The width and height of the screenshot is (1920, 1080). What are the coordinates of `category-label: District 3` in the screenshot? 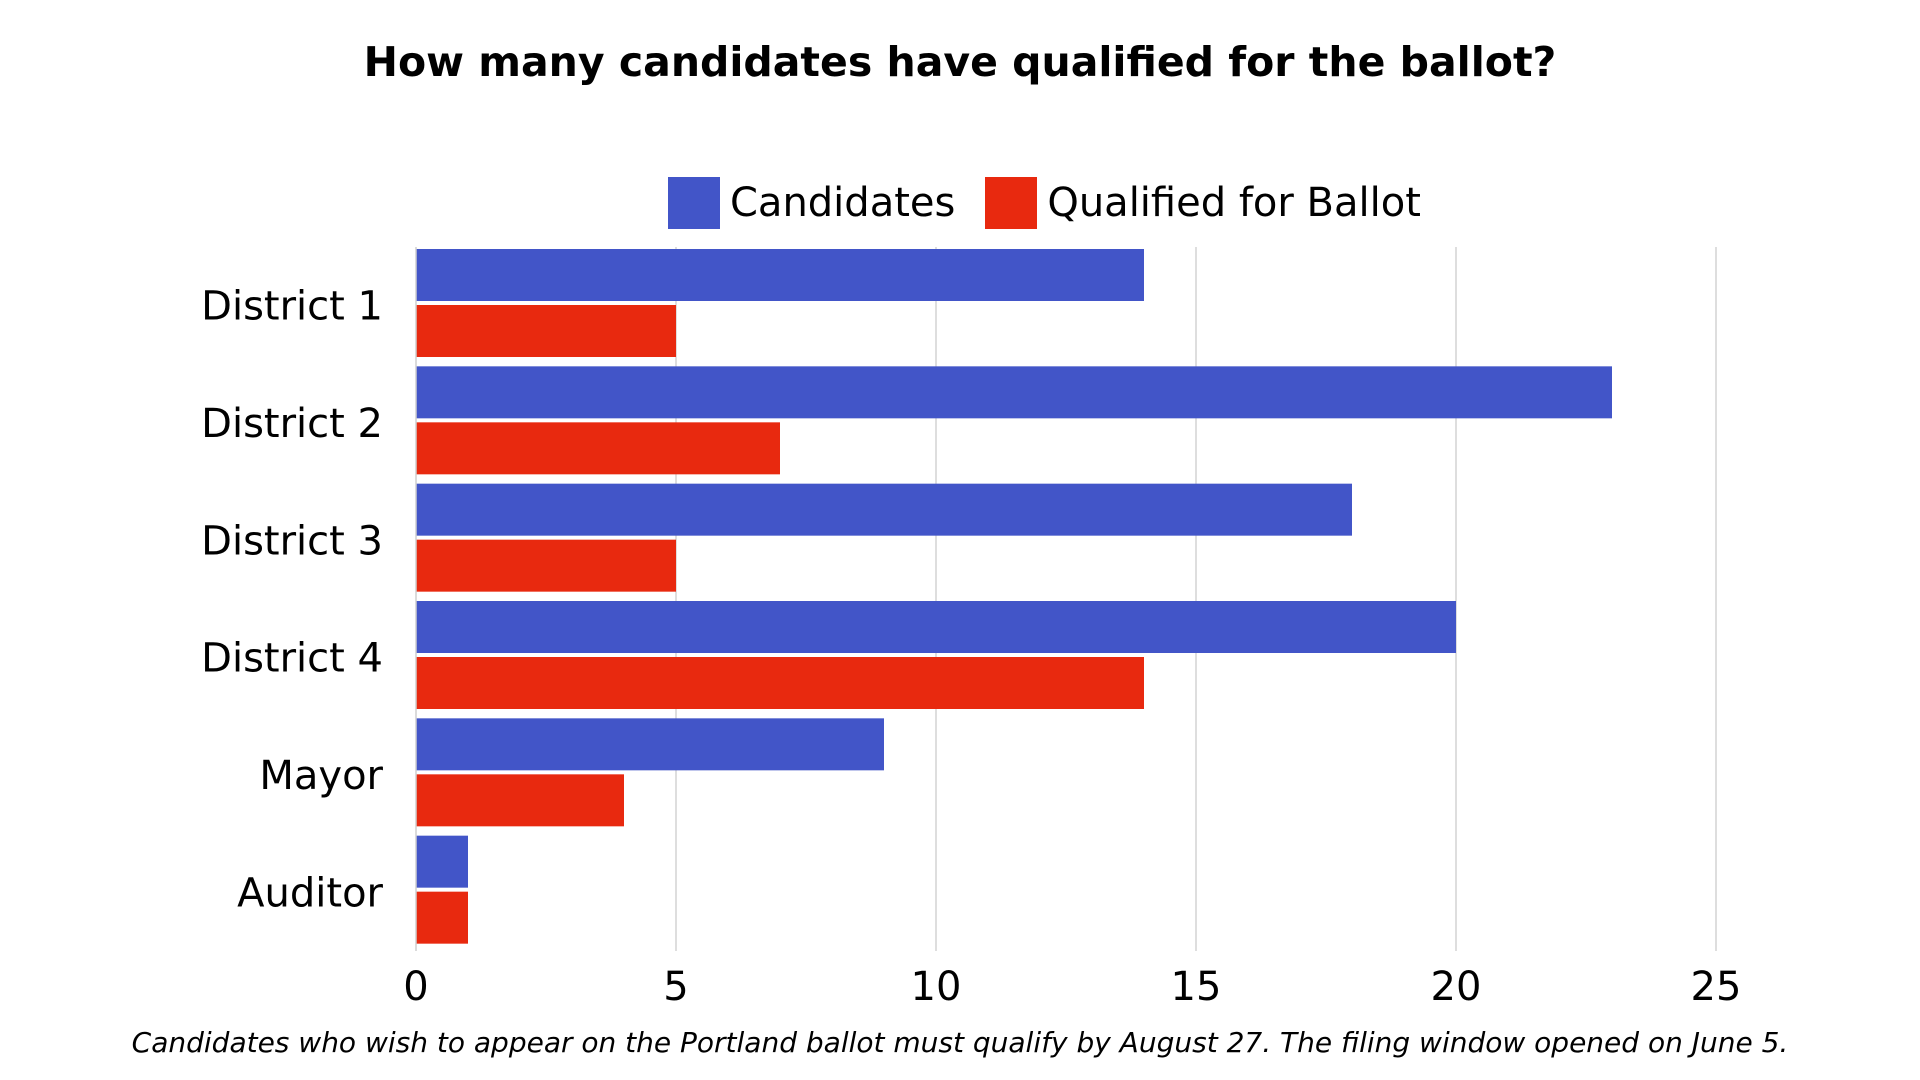 It's located at (292, 541).